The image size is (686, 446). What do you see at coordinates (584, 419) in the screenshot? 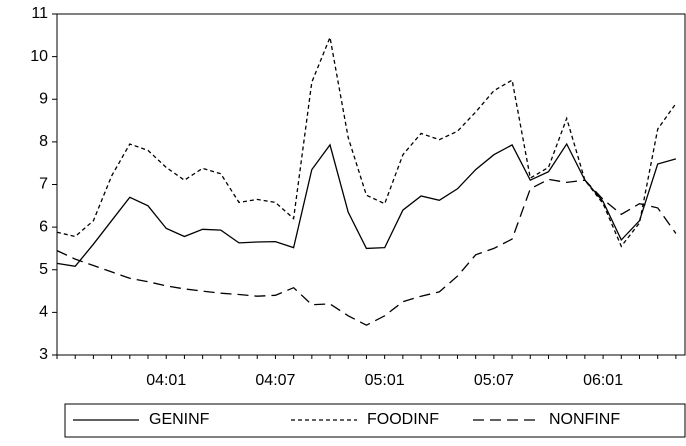
I see `legend-label: NONFINF` at bounding box center [584, 419].